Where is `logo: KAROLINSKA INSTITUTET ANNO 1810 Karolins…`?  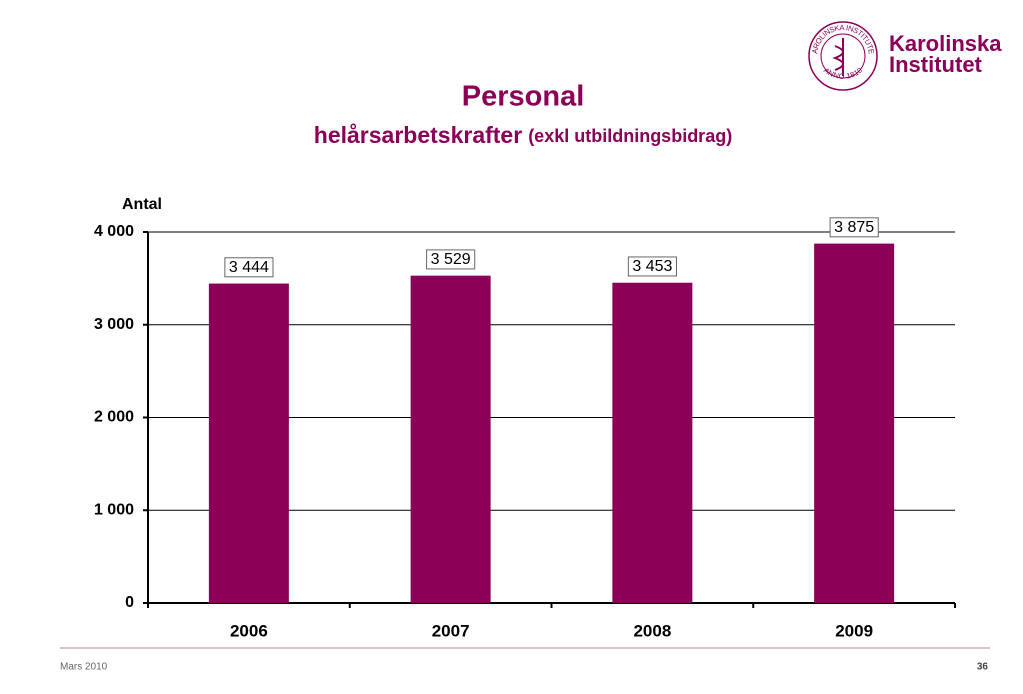 logo: KAROLINSKA INSTITUTET ANNO 1810 Karolins… is located at coordinates (501, 45).